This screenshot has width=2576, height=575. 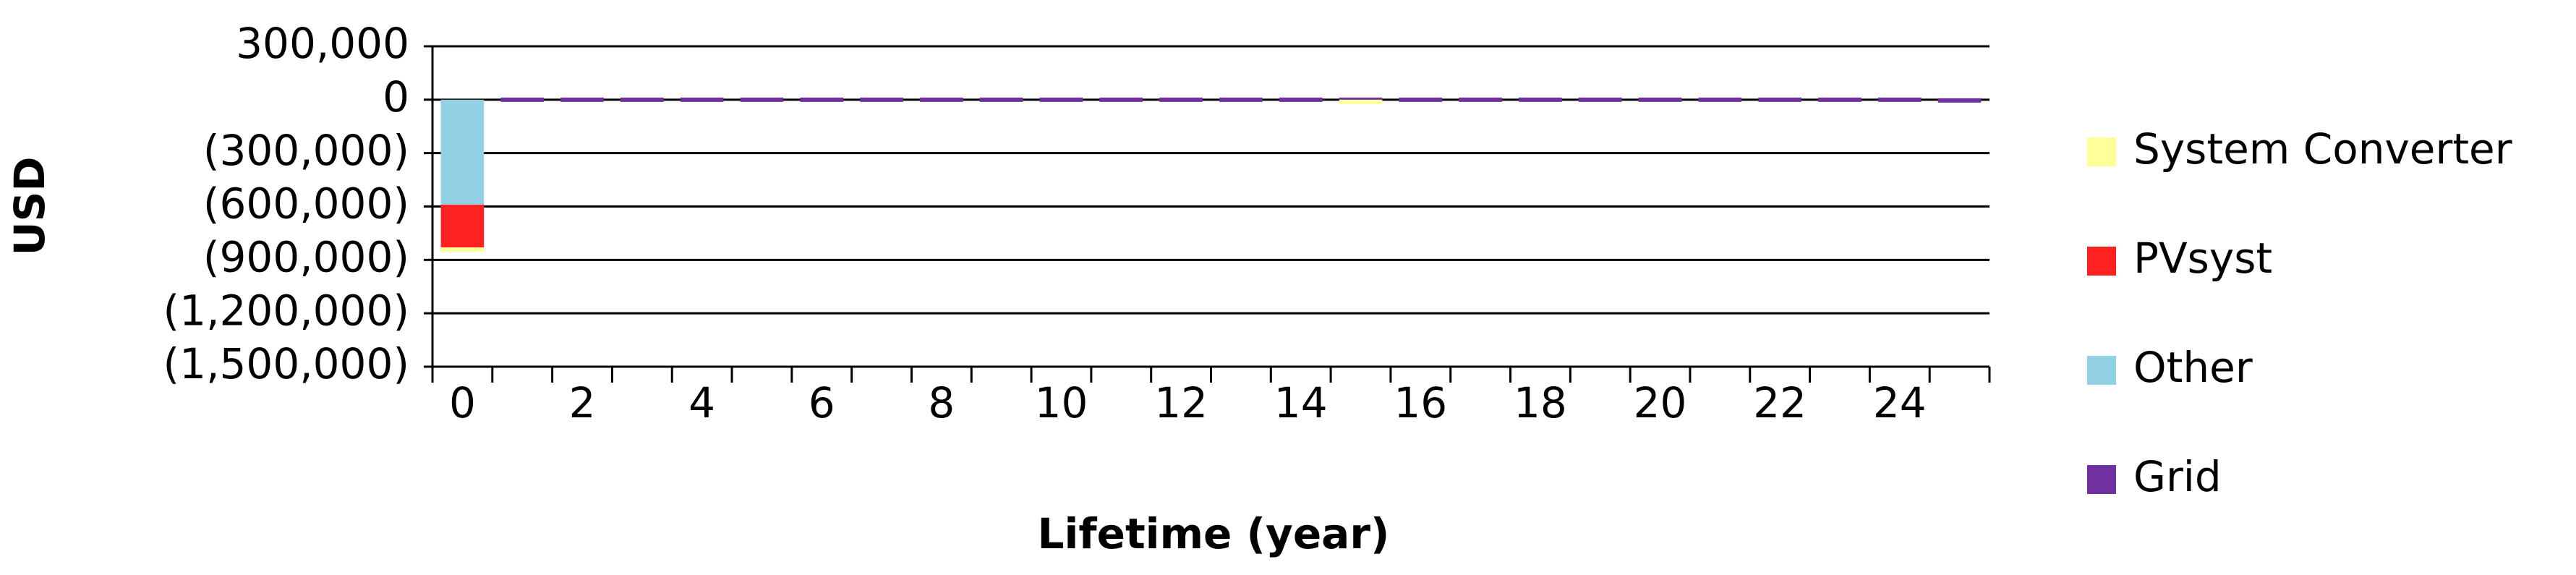 What do you see at coordinates (941, 402) in the screenshot?
I see `x-tick-label: 8` at bounding box center [941, 402].